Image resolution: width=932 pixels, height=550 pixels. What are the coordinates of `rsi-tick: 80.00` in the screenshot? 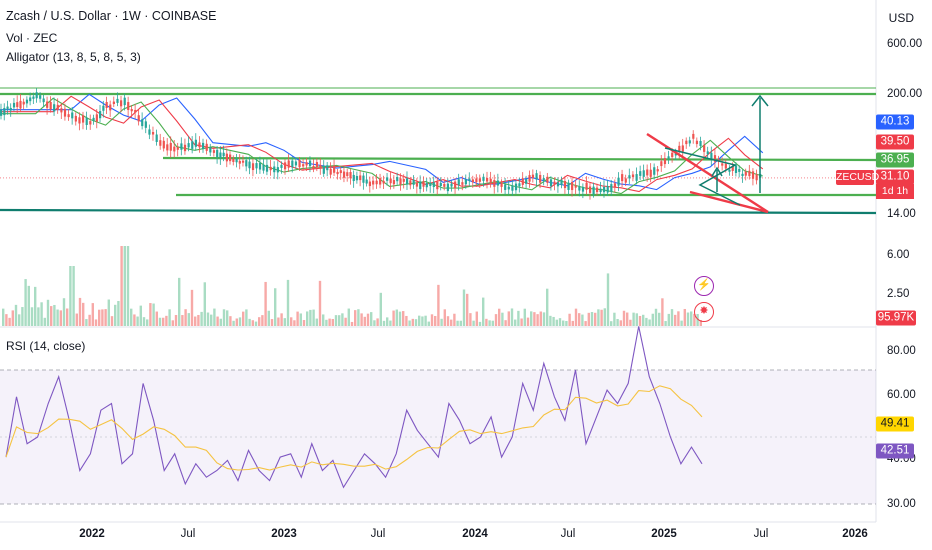 It's located at (901, 351).